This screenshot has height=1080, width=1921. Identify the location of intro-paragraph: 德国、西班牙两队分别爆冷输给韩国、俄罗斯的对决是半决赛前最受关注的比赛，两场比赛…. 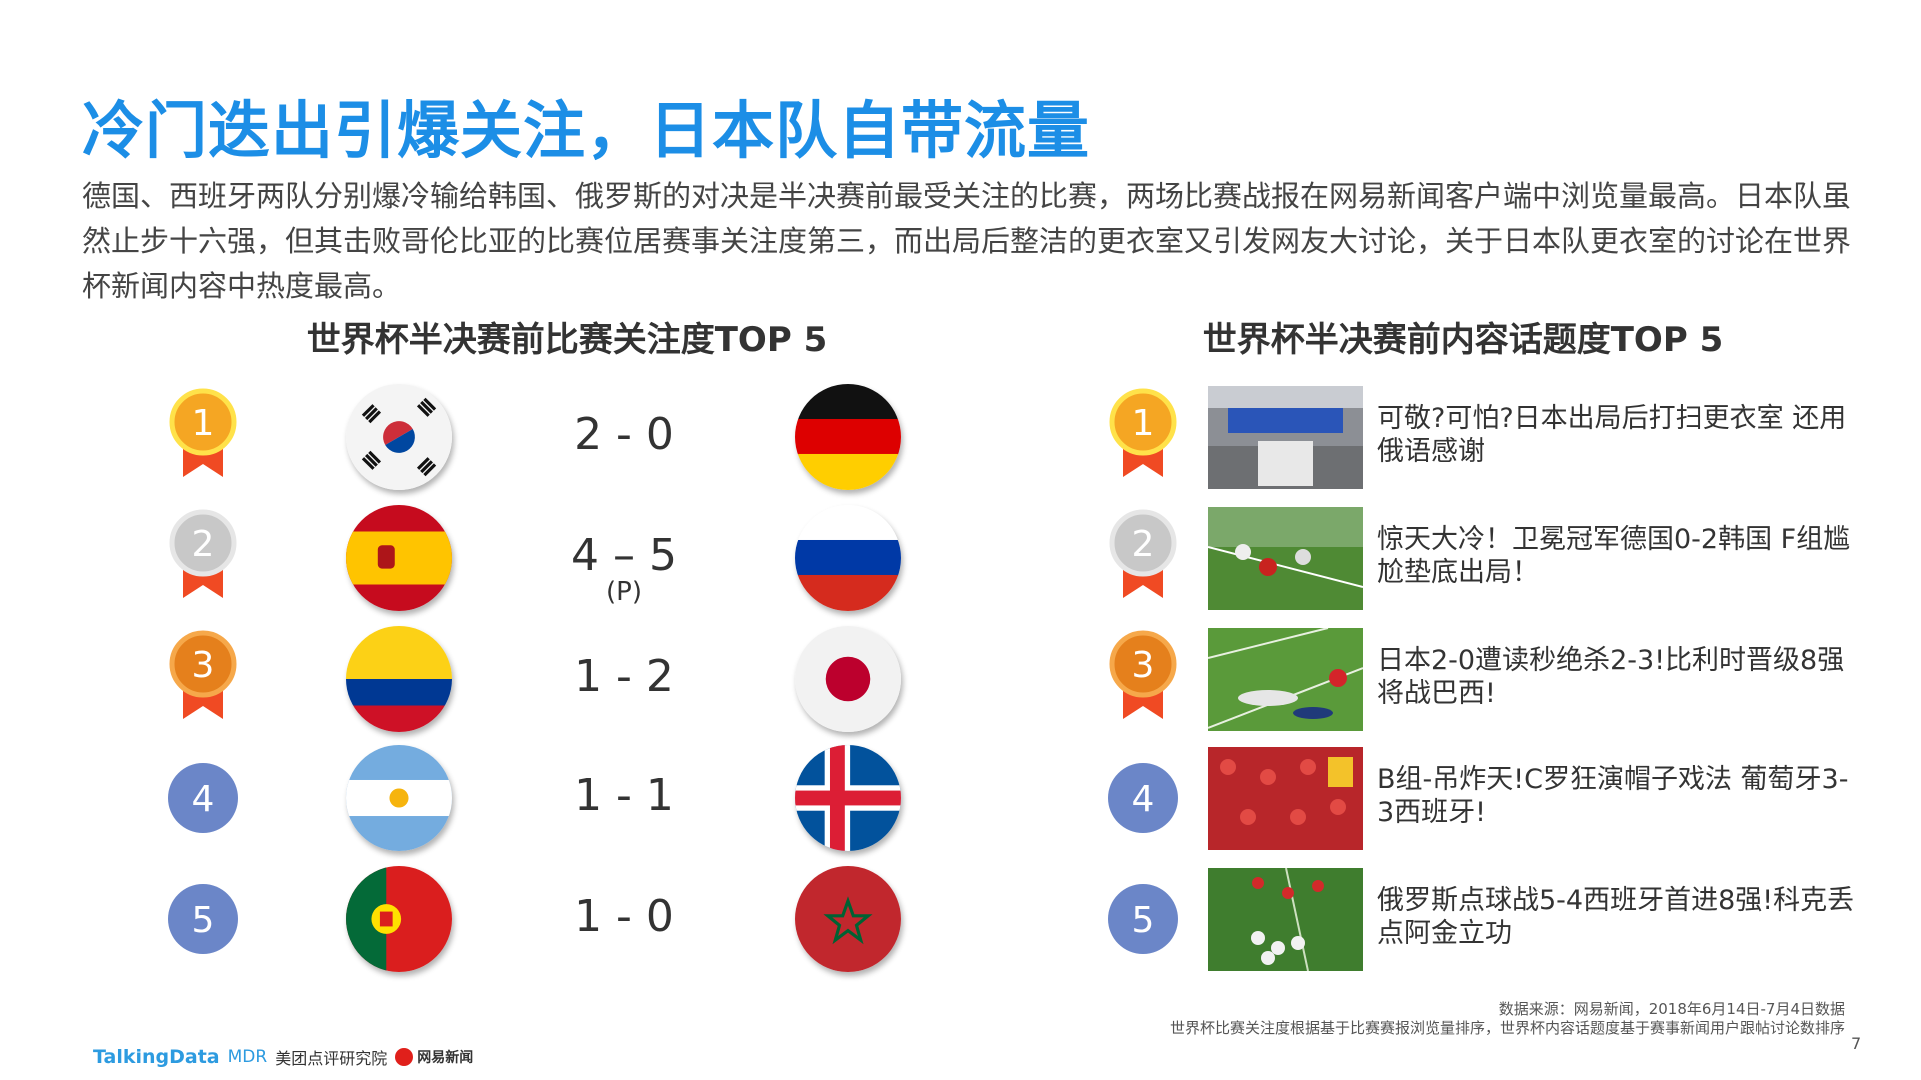
(967, 241).